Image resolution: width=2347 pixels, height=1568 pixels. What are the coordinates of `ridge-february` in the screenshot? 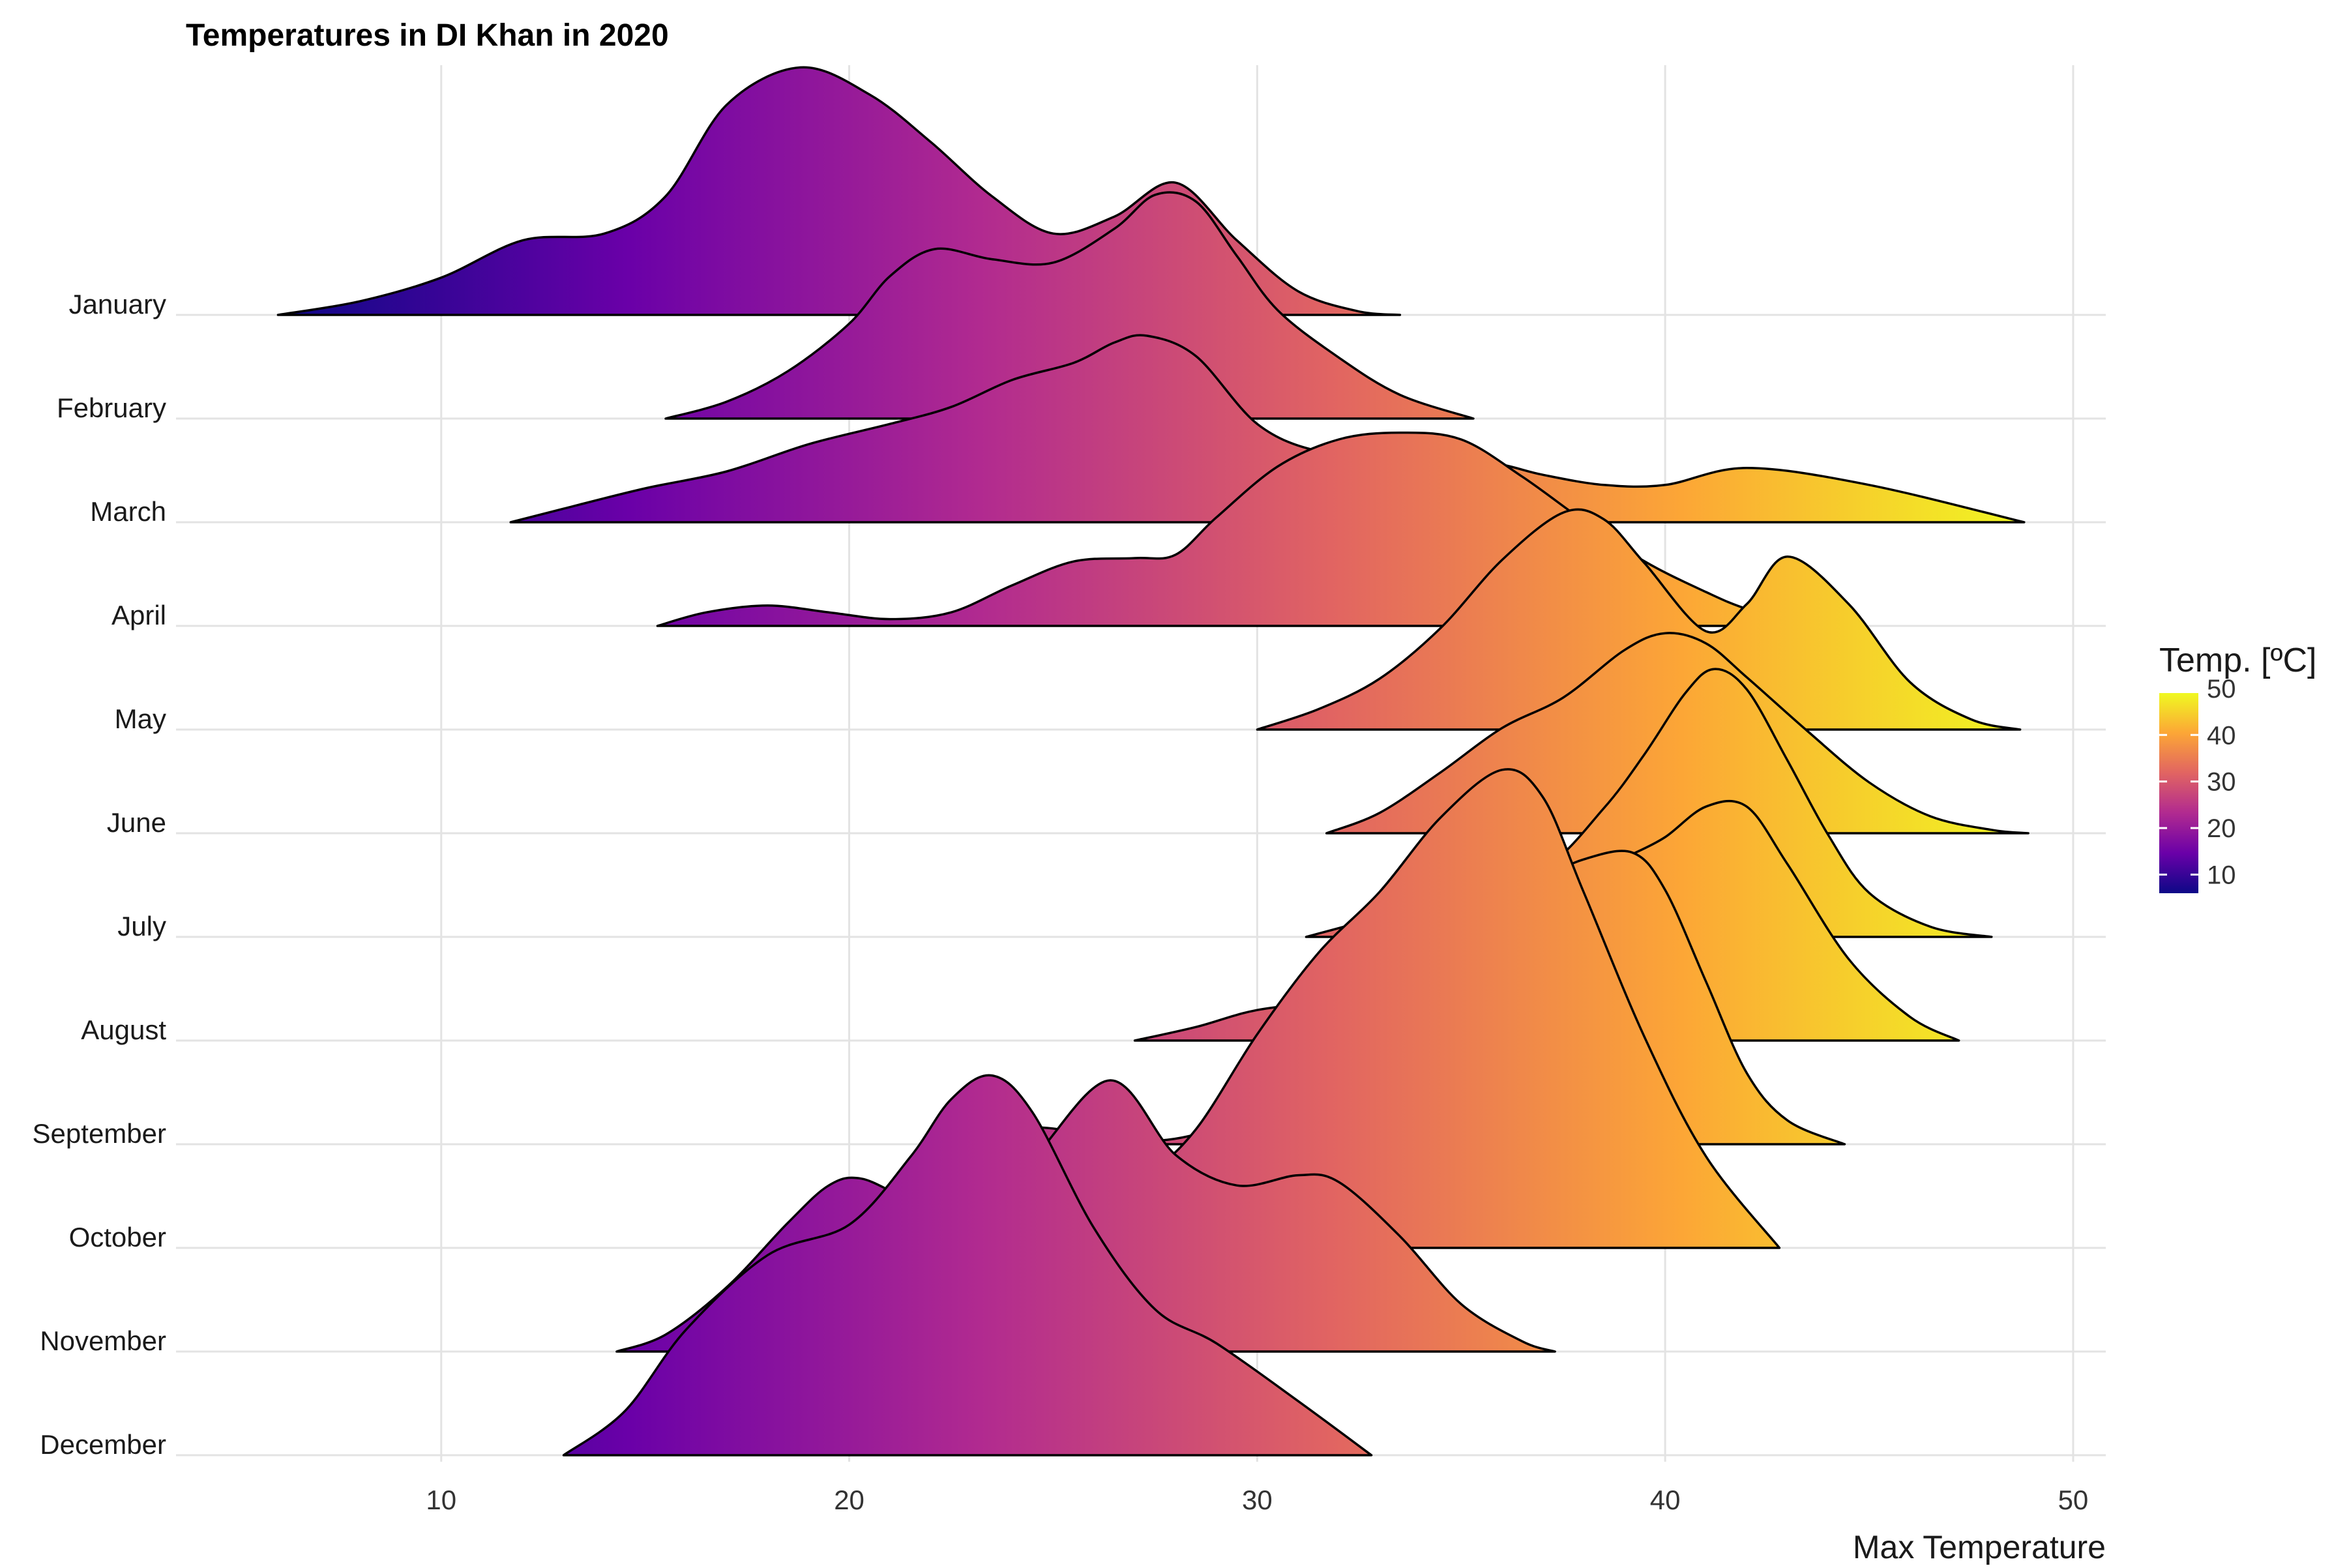 It's located at (1069, 306).